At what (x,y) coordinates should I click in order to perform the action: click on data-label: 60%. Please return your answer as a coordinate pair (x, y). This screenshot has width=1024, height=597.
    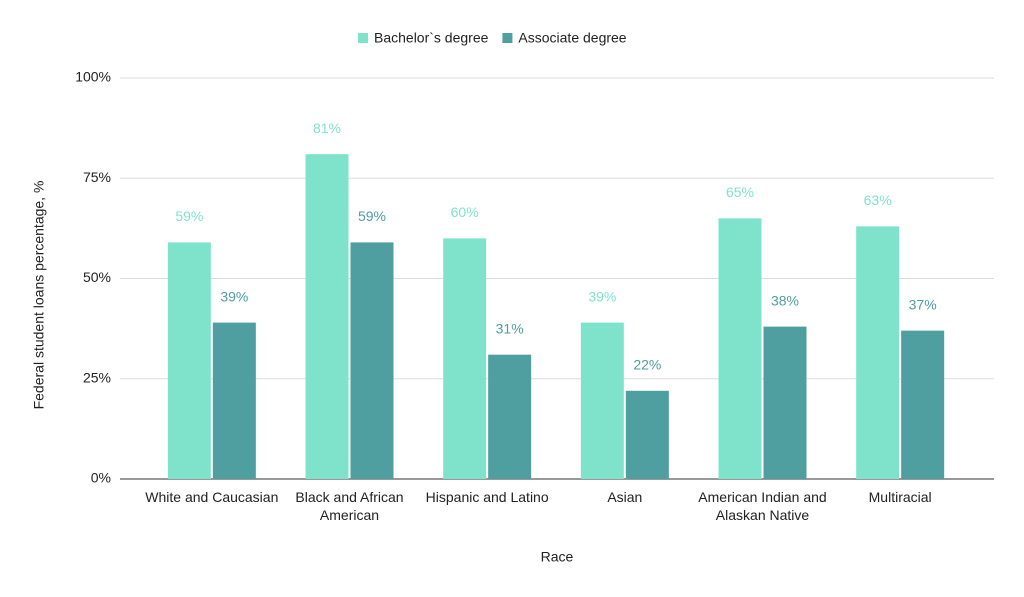
    Looking at the image, I should click on (465, 212).